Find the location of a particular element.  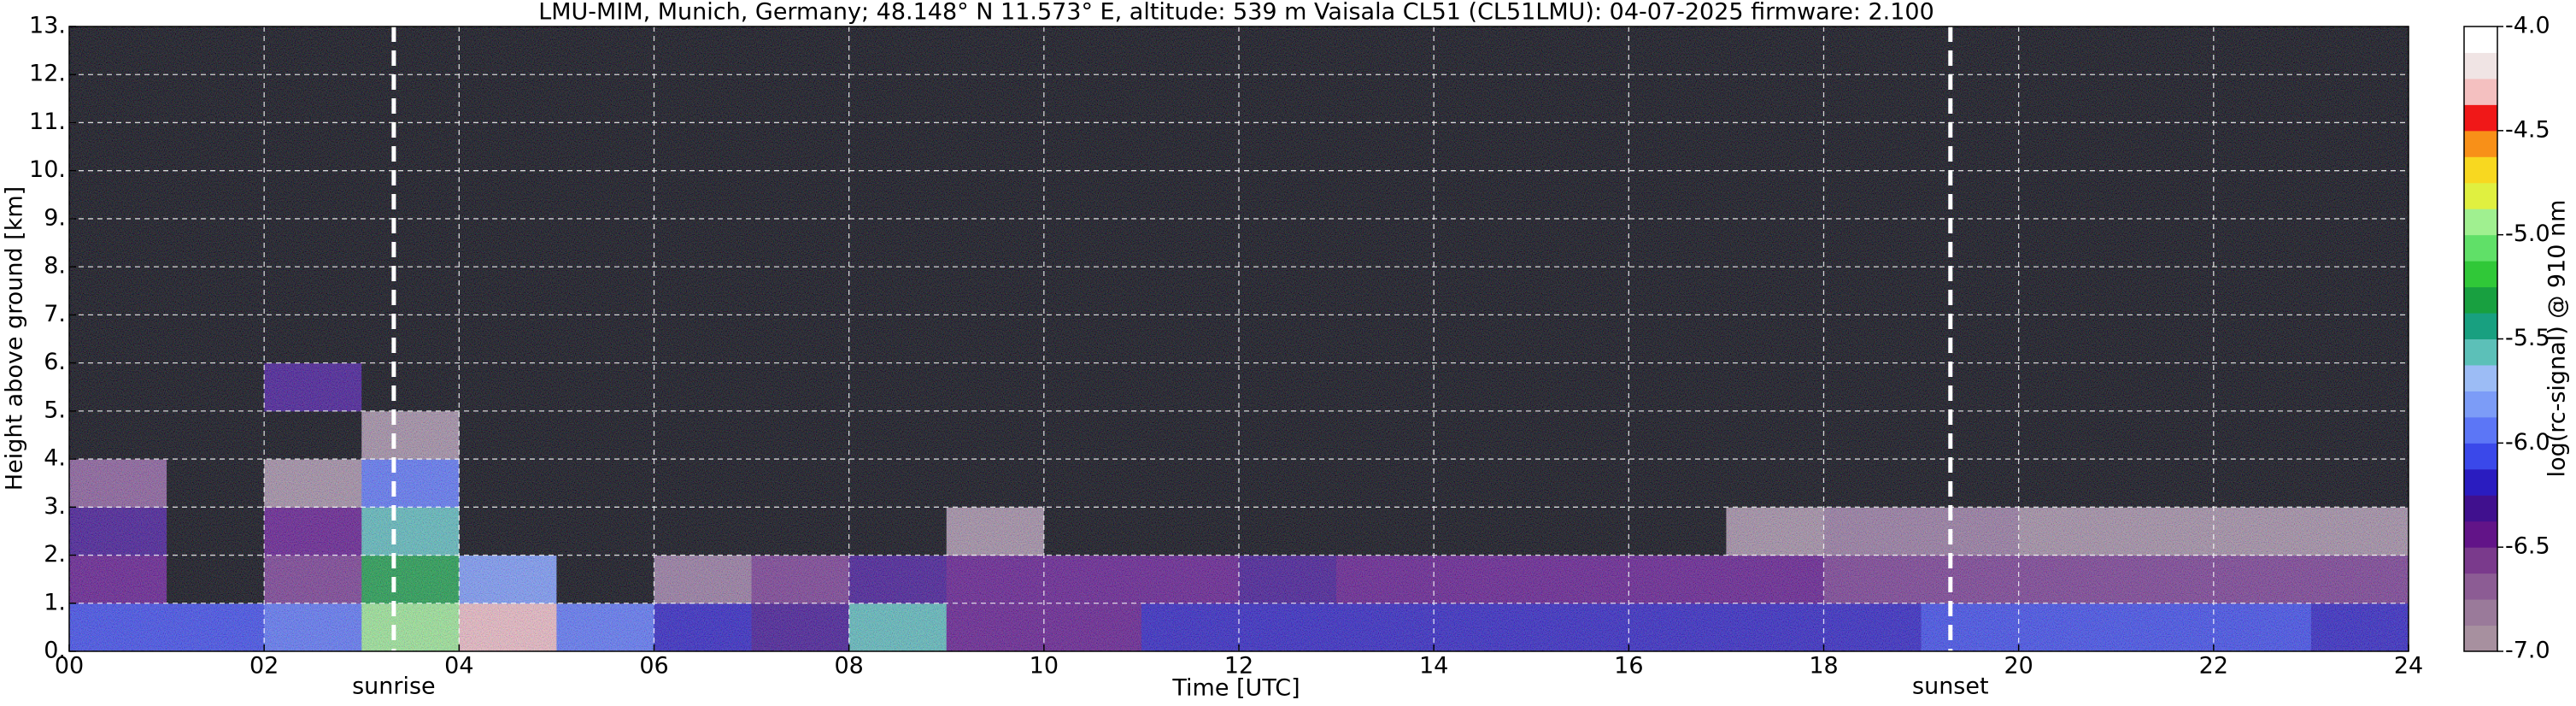

y-tick-label: 2. is located at coordinates (55, 554).